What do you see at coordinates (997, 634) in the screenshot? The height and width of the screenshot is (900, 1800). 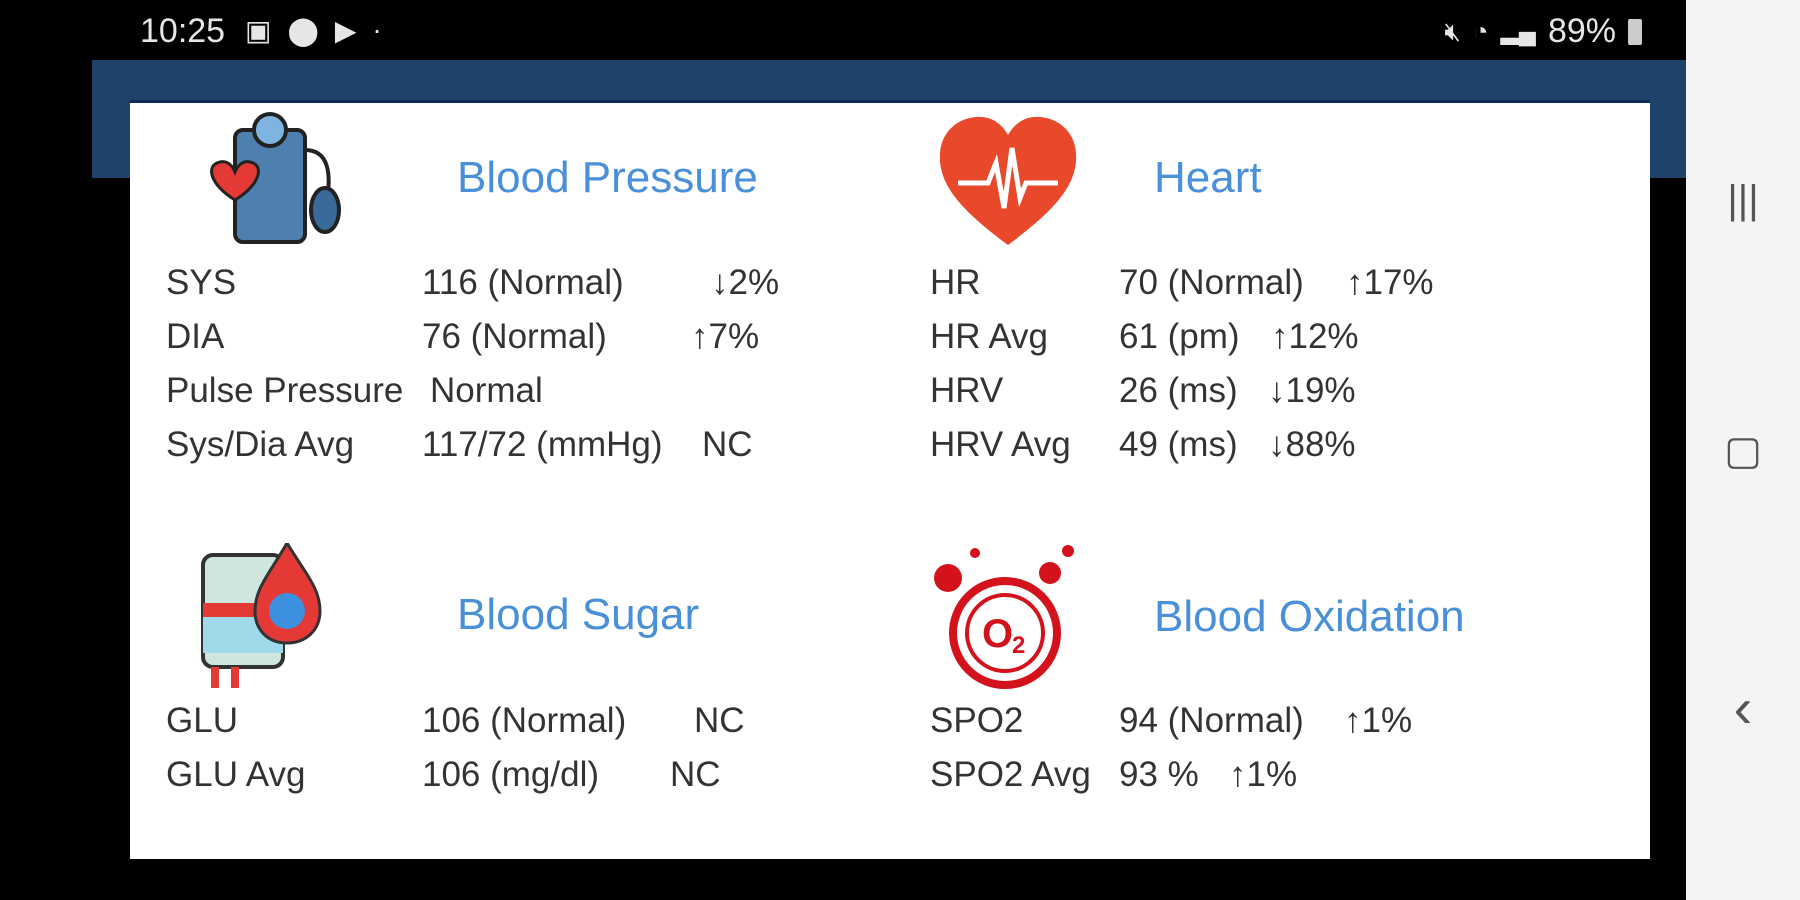 I see `svg-text: O` at bounding box center [997, 634].